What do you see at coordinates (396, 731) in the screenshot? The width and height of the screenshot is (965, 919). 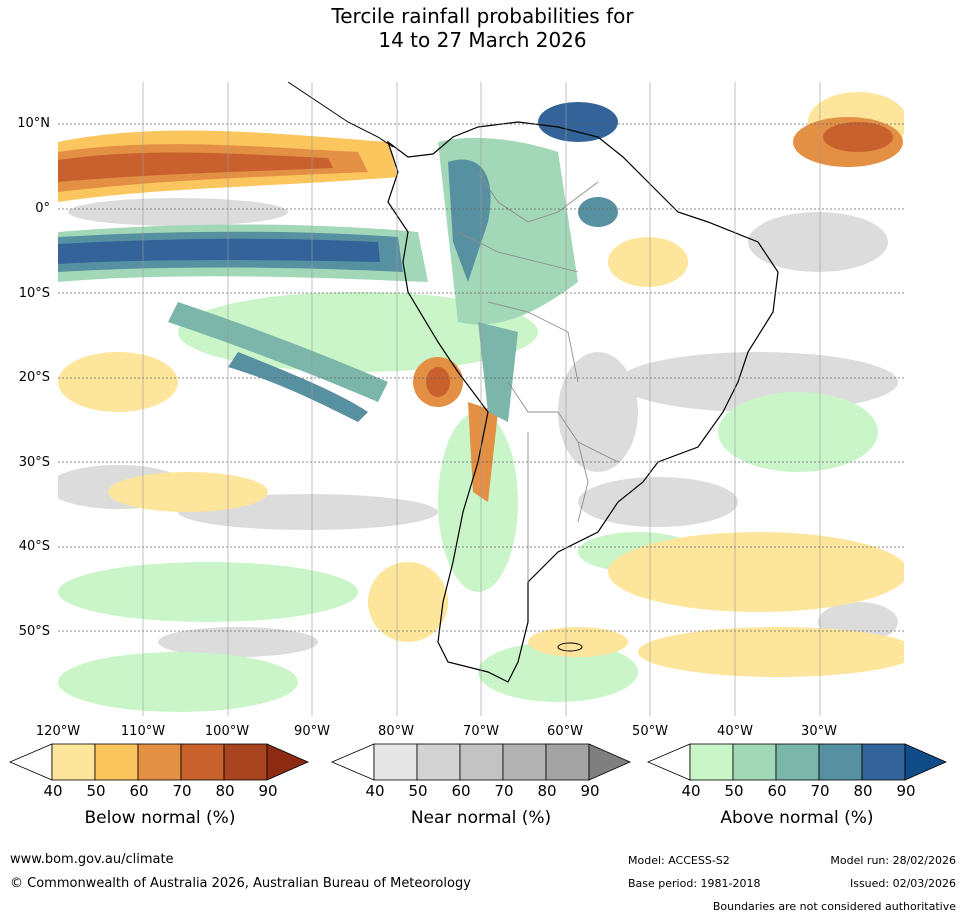 I see `lon-label-80w: 80°W` at bounding box center [396, 731].